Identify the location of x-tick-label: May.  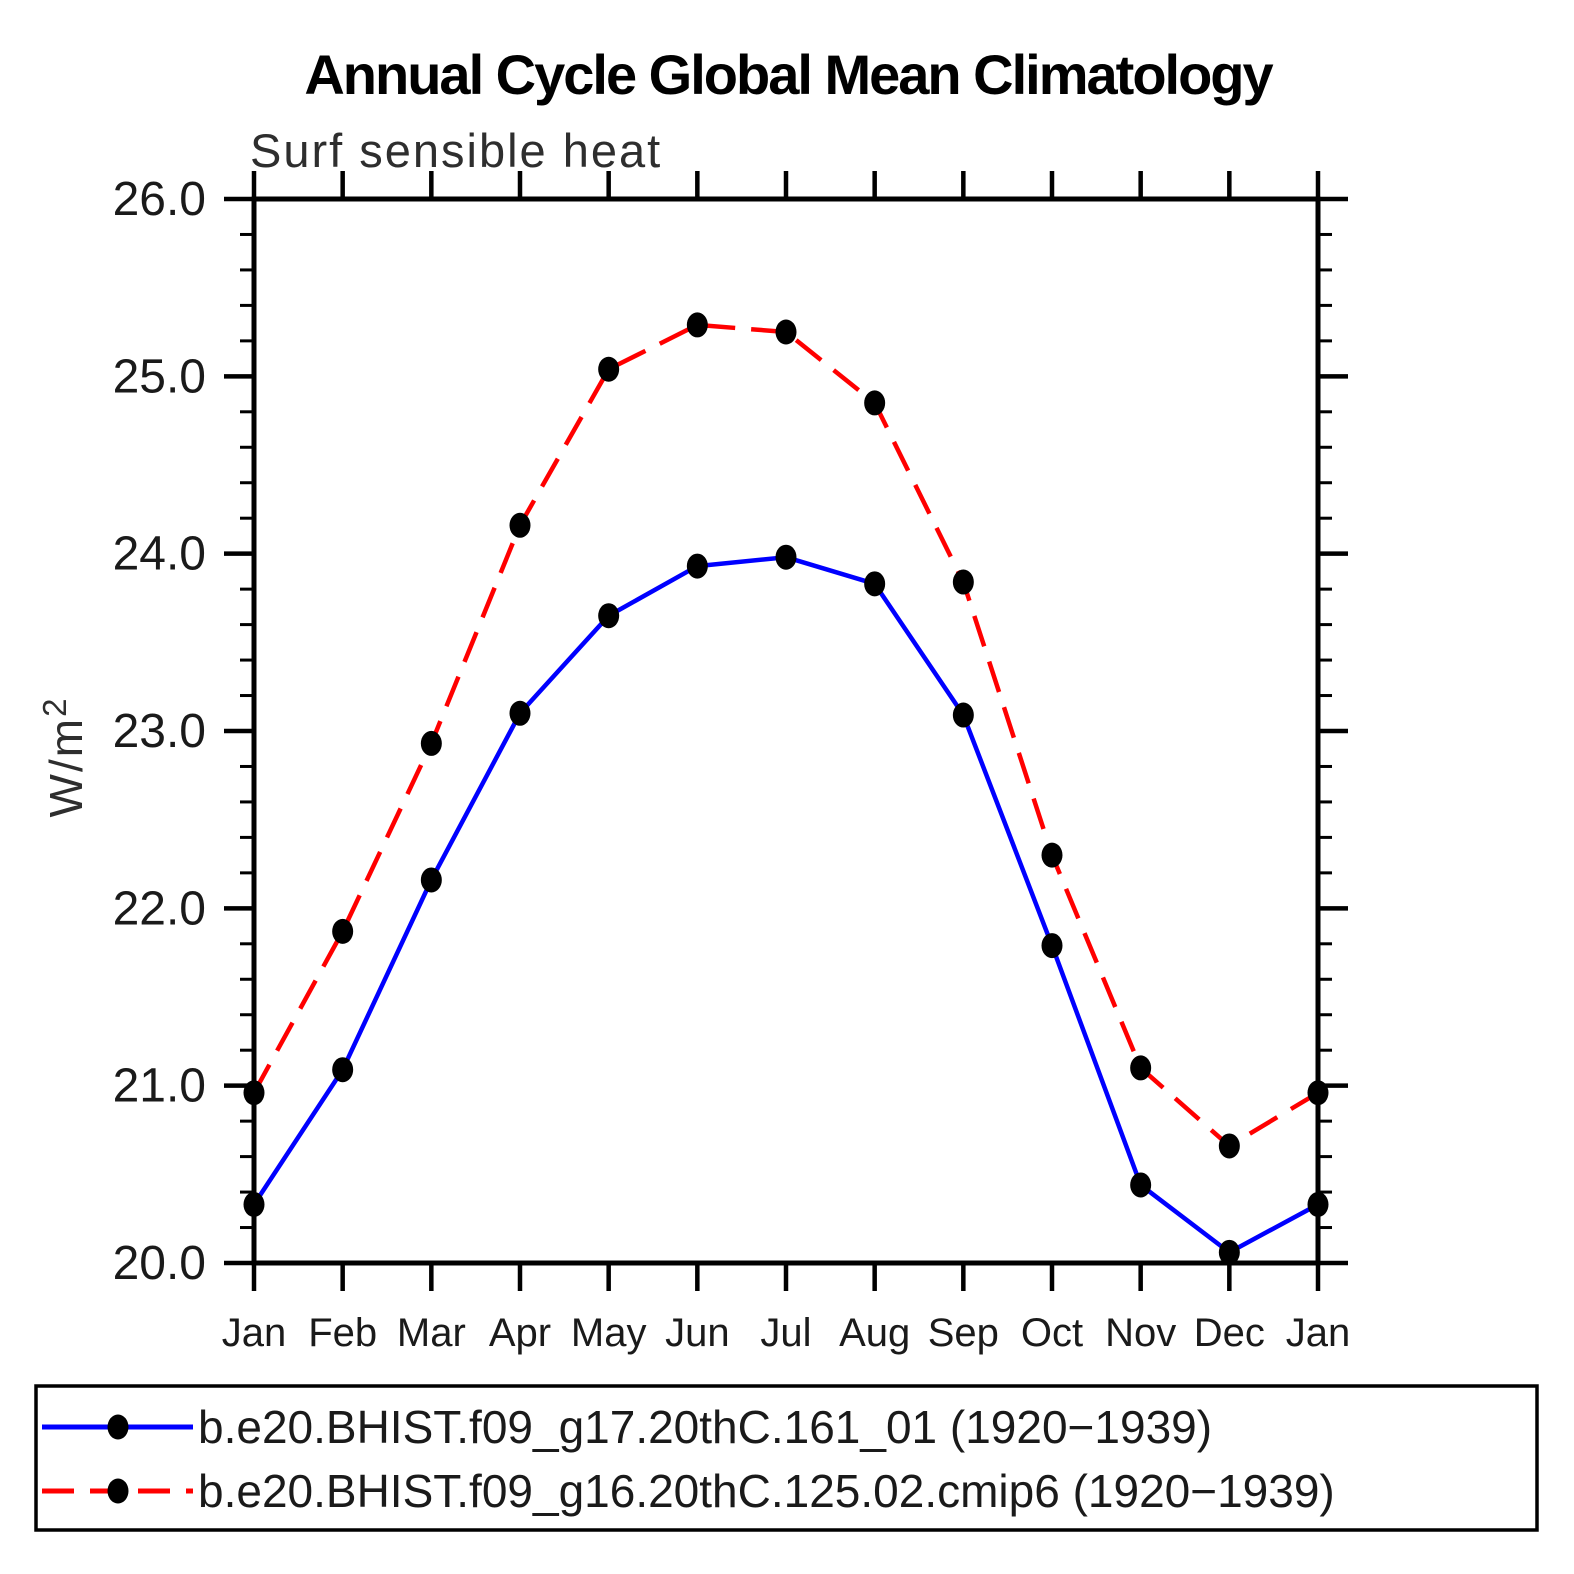
(609, 1333).